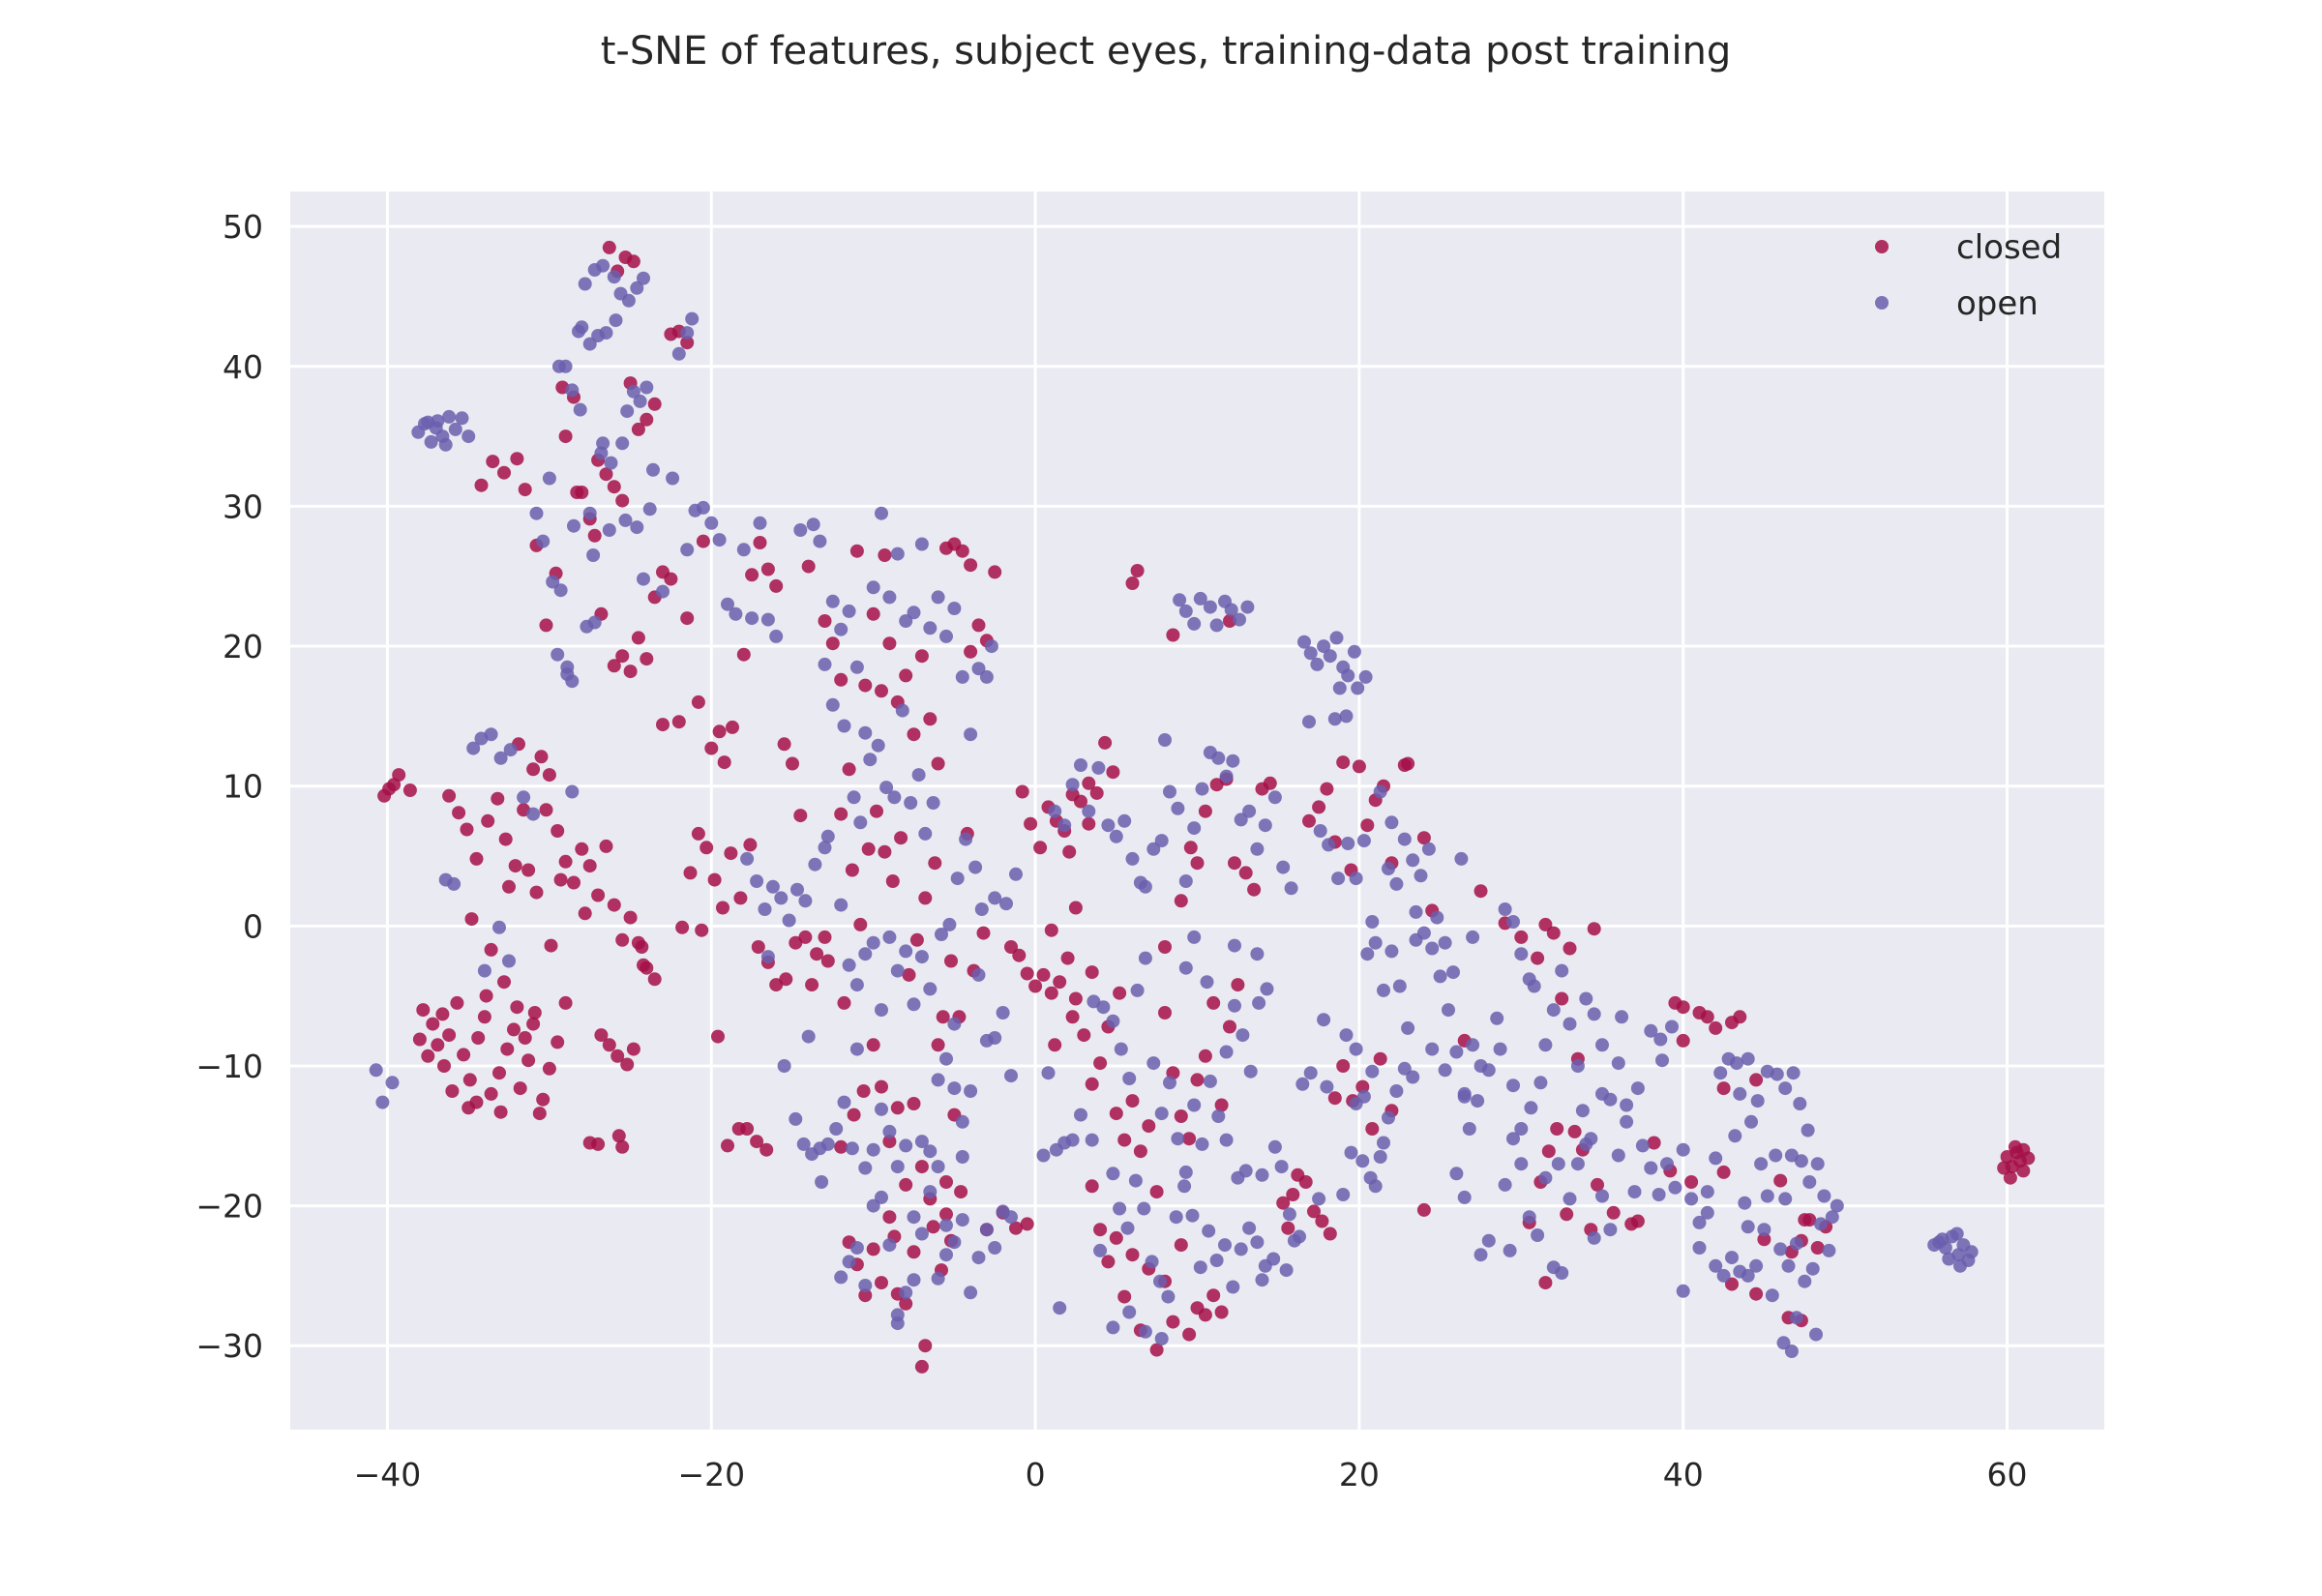 This screenshot has width=2322, height=1596. Describe the element at coordinates (229, 1066) in the screenshot. I see `y-tick-label: −10` at that location.